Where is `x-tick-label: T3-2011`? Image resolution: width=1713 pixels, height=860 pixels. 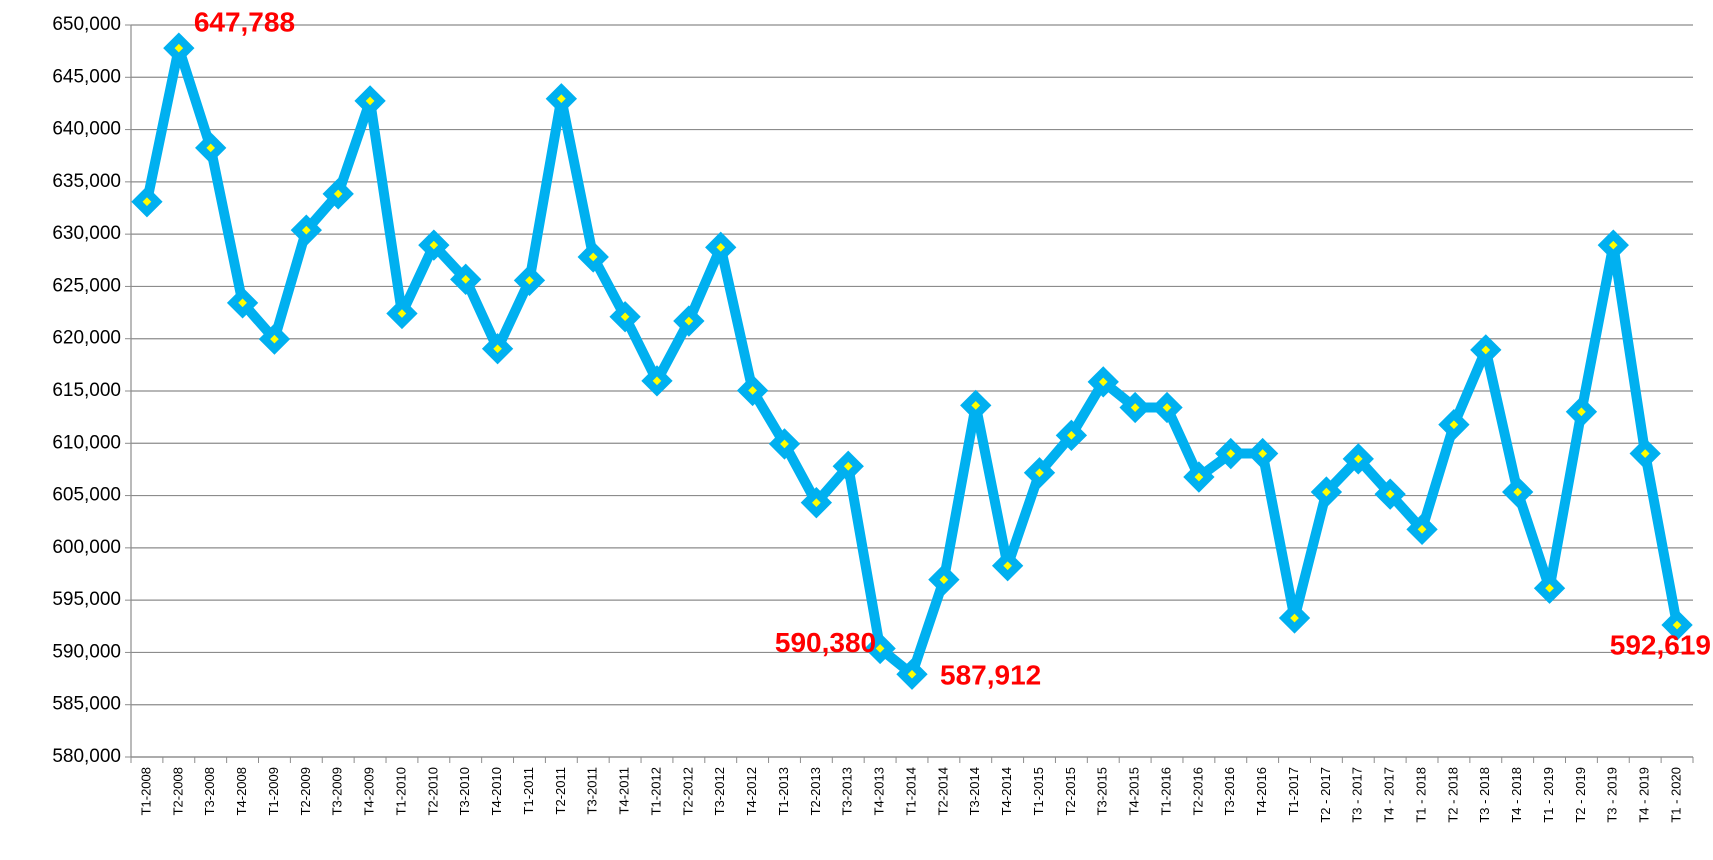
x-tick-label: T3-2011 is located at coordinates (592, 790).